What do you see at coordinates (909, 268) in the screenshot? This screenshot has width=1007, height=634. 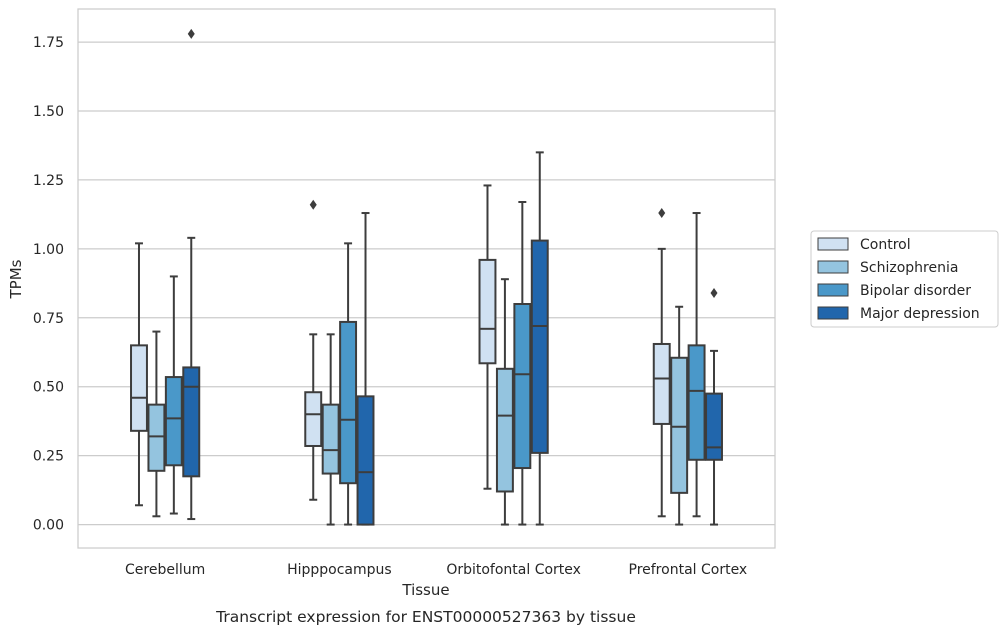 I see `legend-label: Schizophrenia` at bounding box center [909, 268].